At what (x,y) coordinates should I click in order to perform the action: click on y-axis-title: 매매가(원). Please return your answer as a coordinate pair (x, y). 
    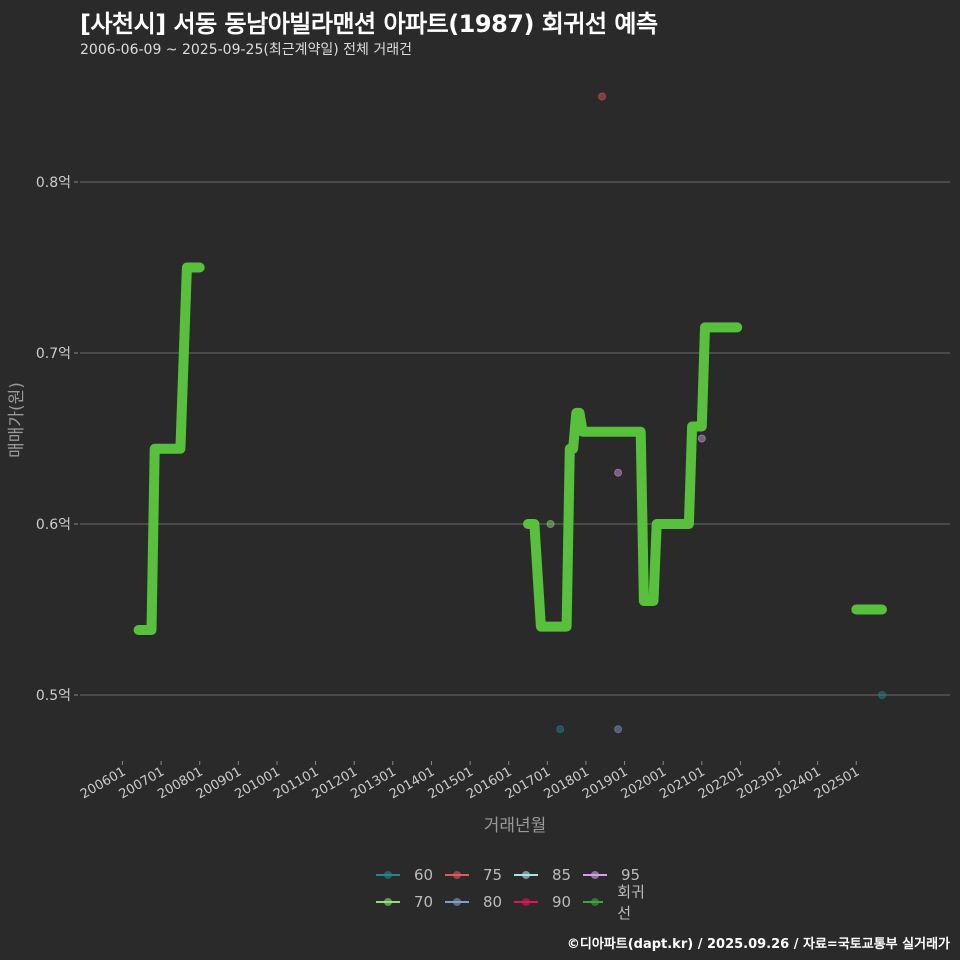
    Looking at the image, I should click on (17, 420).